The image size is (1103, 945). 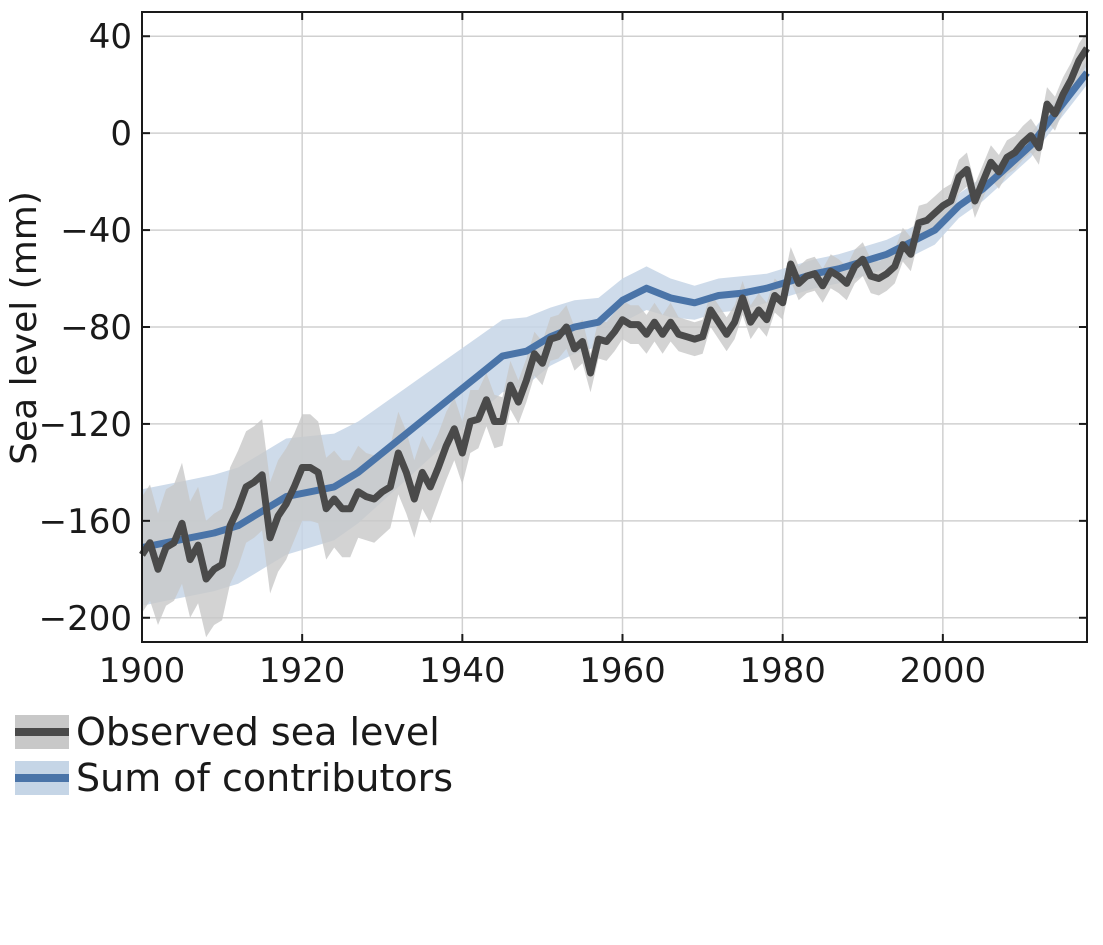 What do you see at coordinates (96, 231) in the screenshot?
I see `y-tick-label: −40` at bounding box center [96, 231].